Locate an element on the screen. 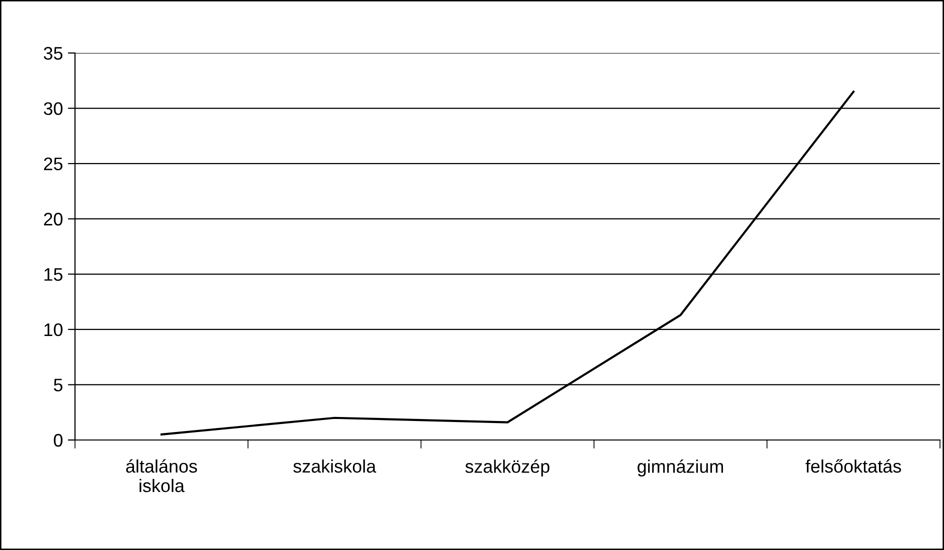 This screenshot has height=550, width=944. x-tick-label: szakiskola is located at coordinates (334, 466).